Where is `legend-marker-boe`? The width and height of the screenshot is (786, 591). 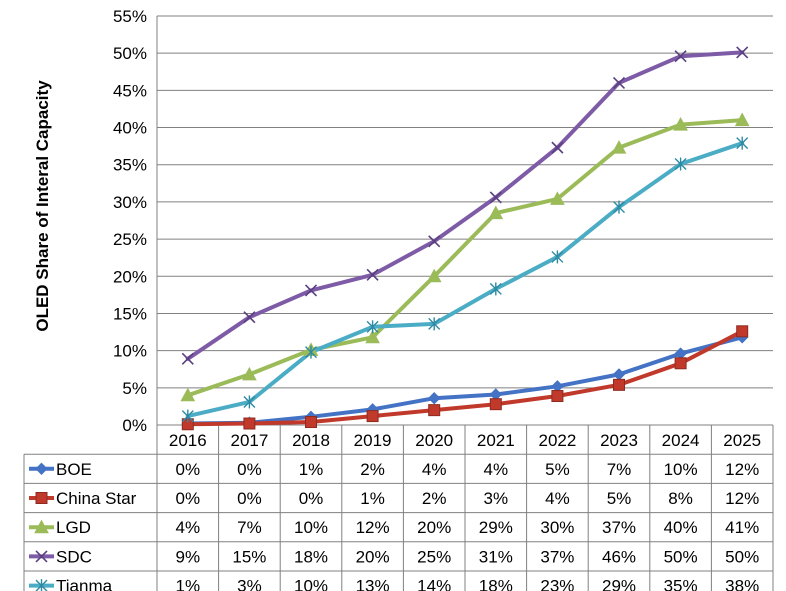 legend-marker-boe is located at coordinates (41, 469).